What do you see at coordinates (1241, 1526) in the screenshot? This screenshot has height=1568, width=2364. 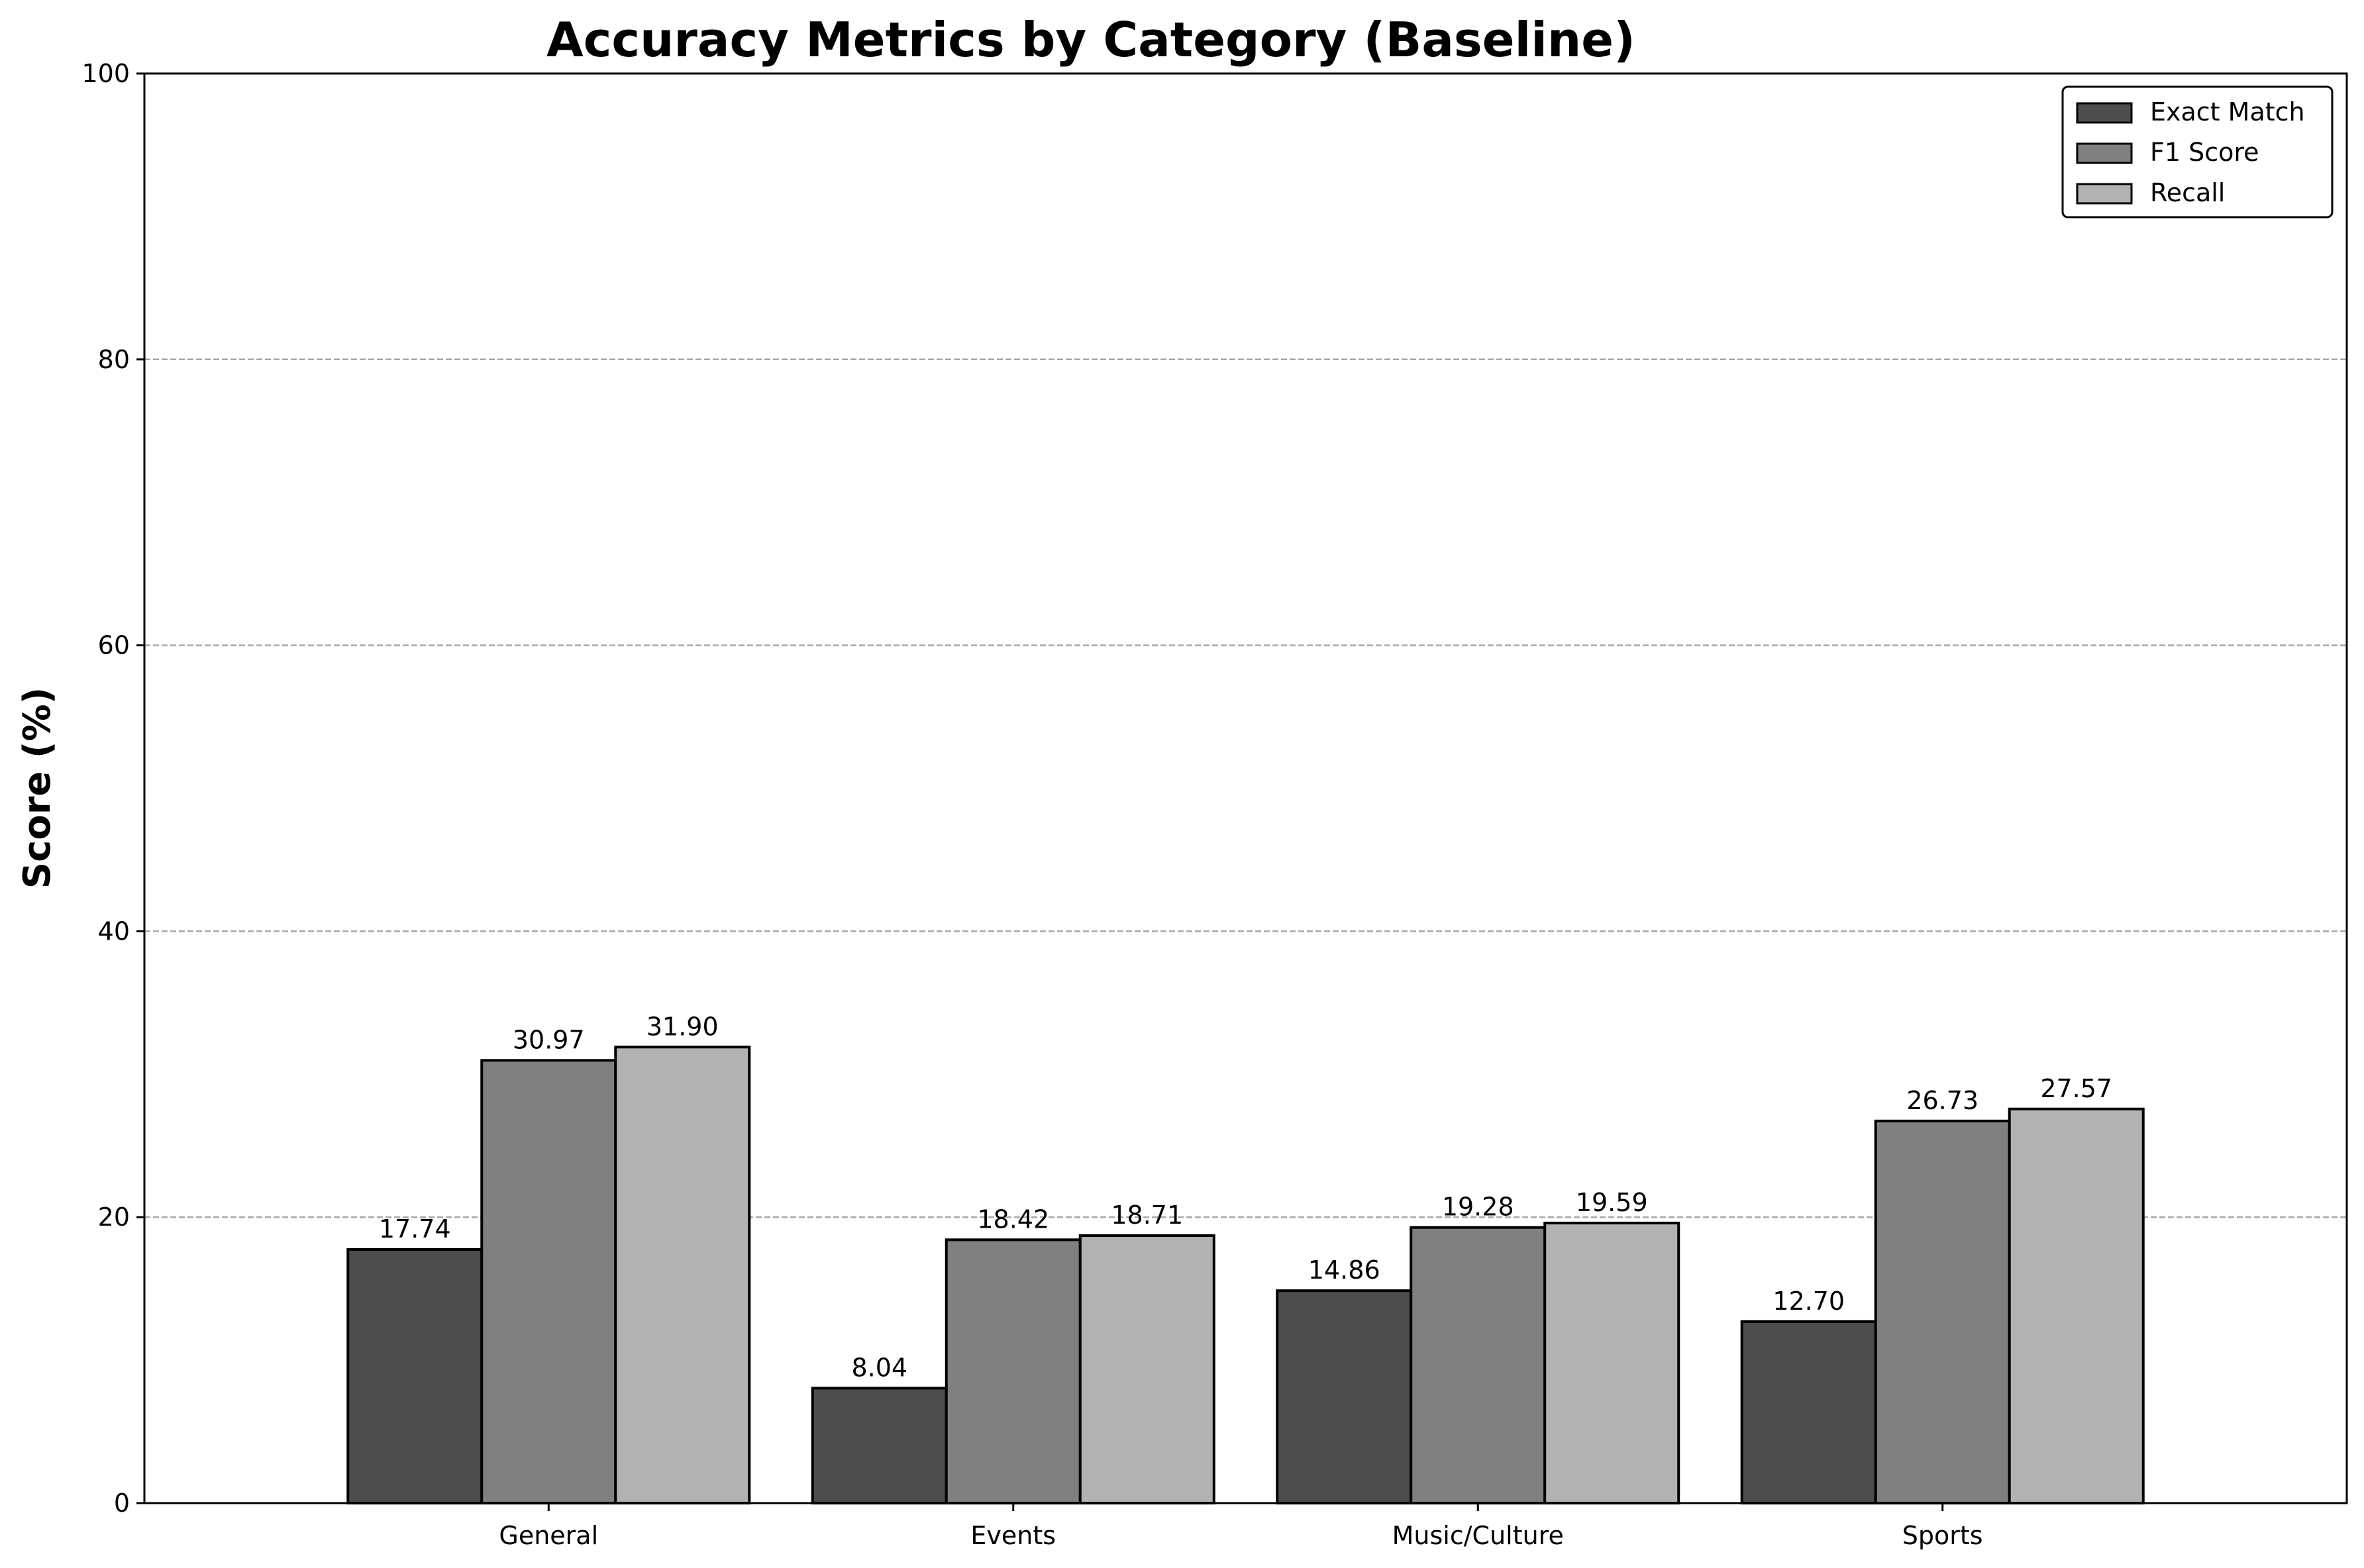 I see `x-axis-ticks: General Events Music/Culture Sports` at bounding box center [1241, 1526].